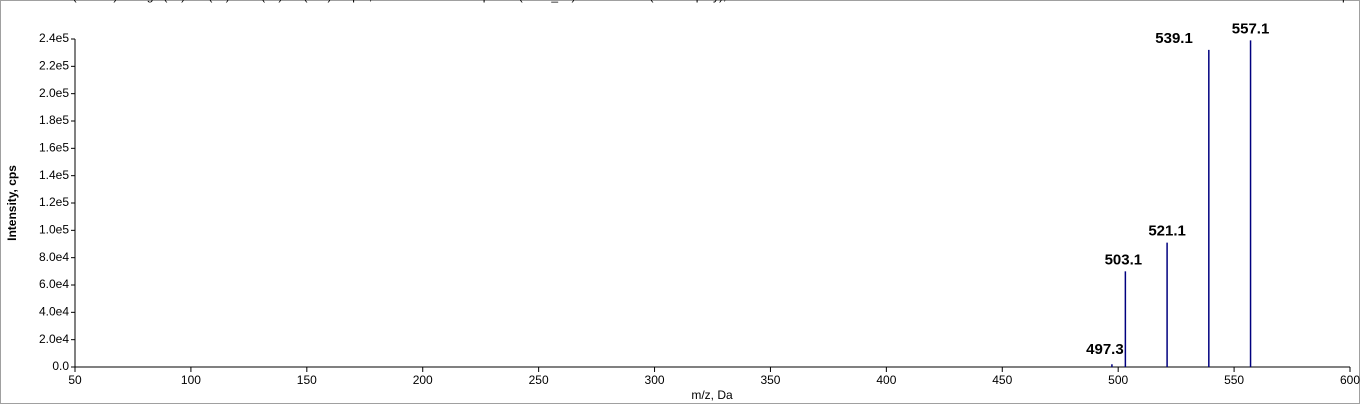 This screenshot has width=1360, height=407. I want to click on x-tick-label: 450, so click(1002, 380).